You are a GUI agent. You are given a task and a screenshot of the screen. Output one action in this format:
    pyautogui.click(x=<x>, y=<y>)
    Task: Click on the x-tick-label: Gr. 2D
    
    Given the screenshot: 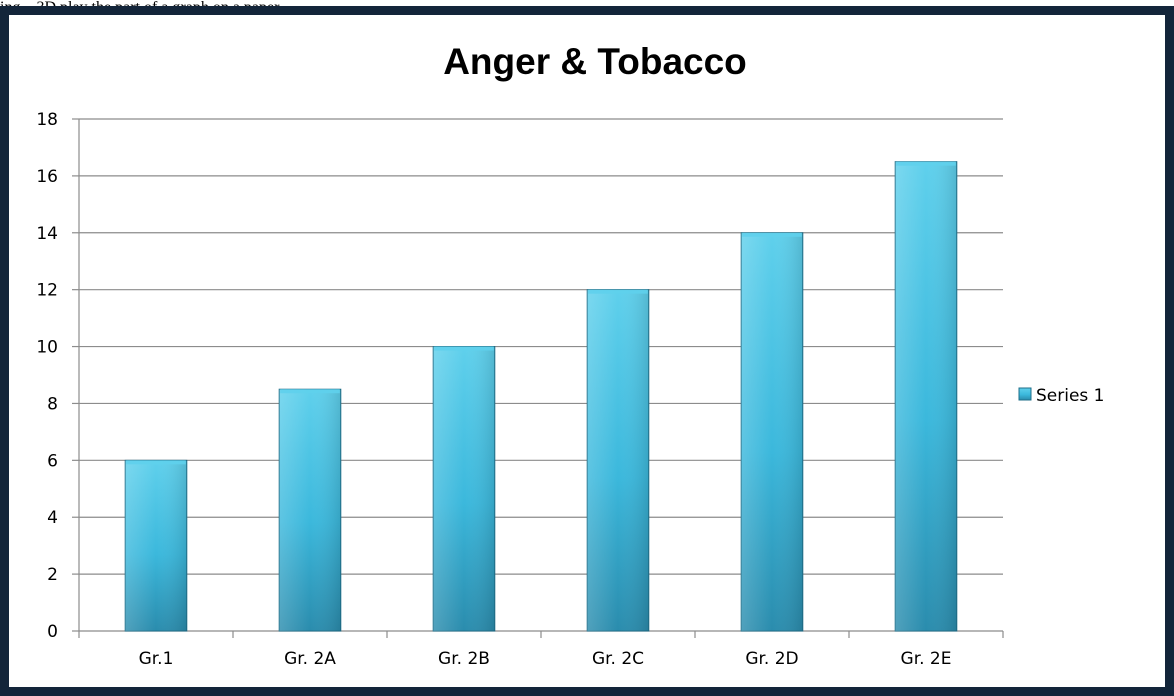 What is the action you would take?
    pyautogui.click(x=771, y=659)
    